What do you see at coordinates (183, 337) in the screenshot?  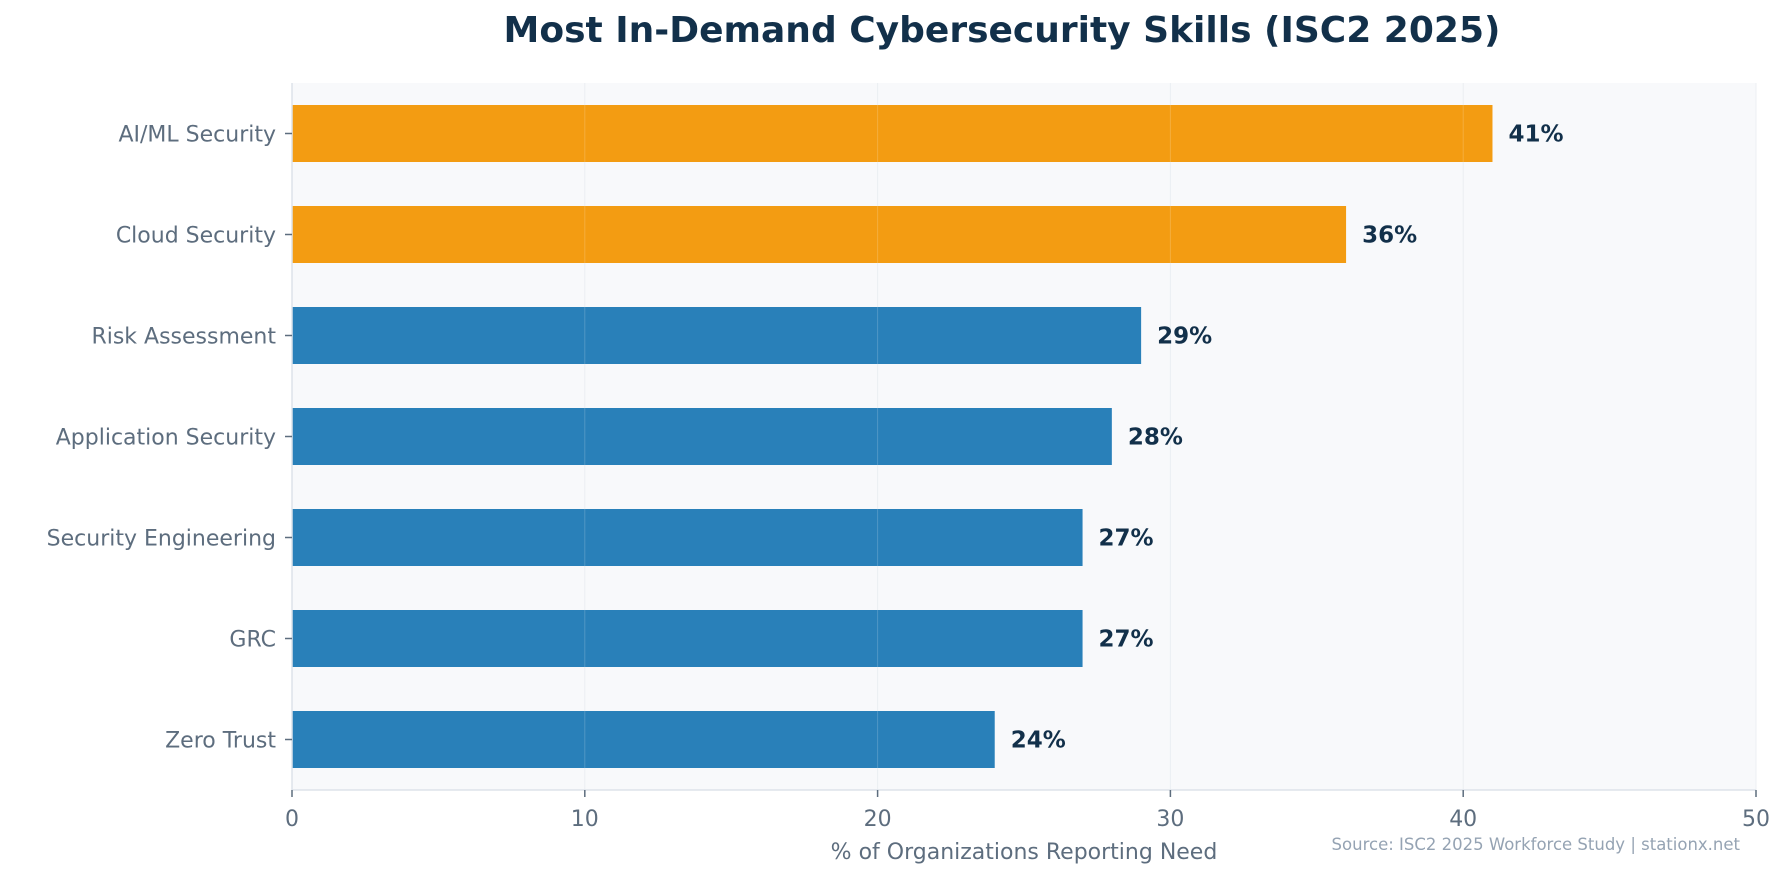 I see `y-tick-label: Risk Assessment` at bounding box center [183, 337].